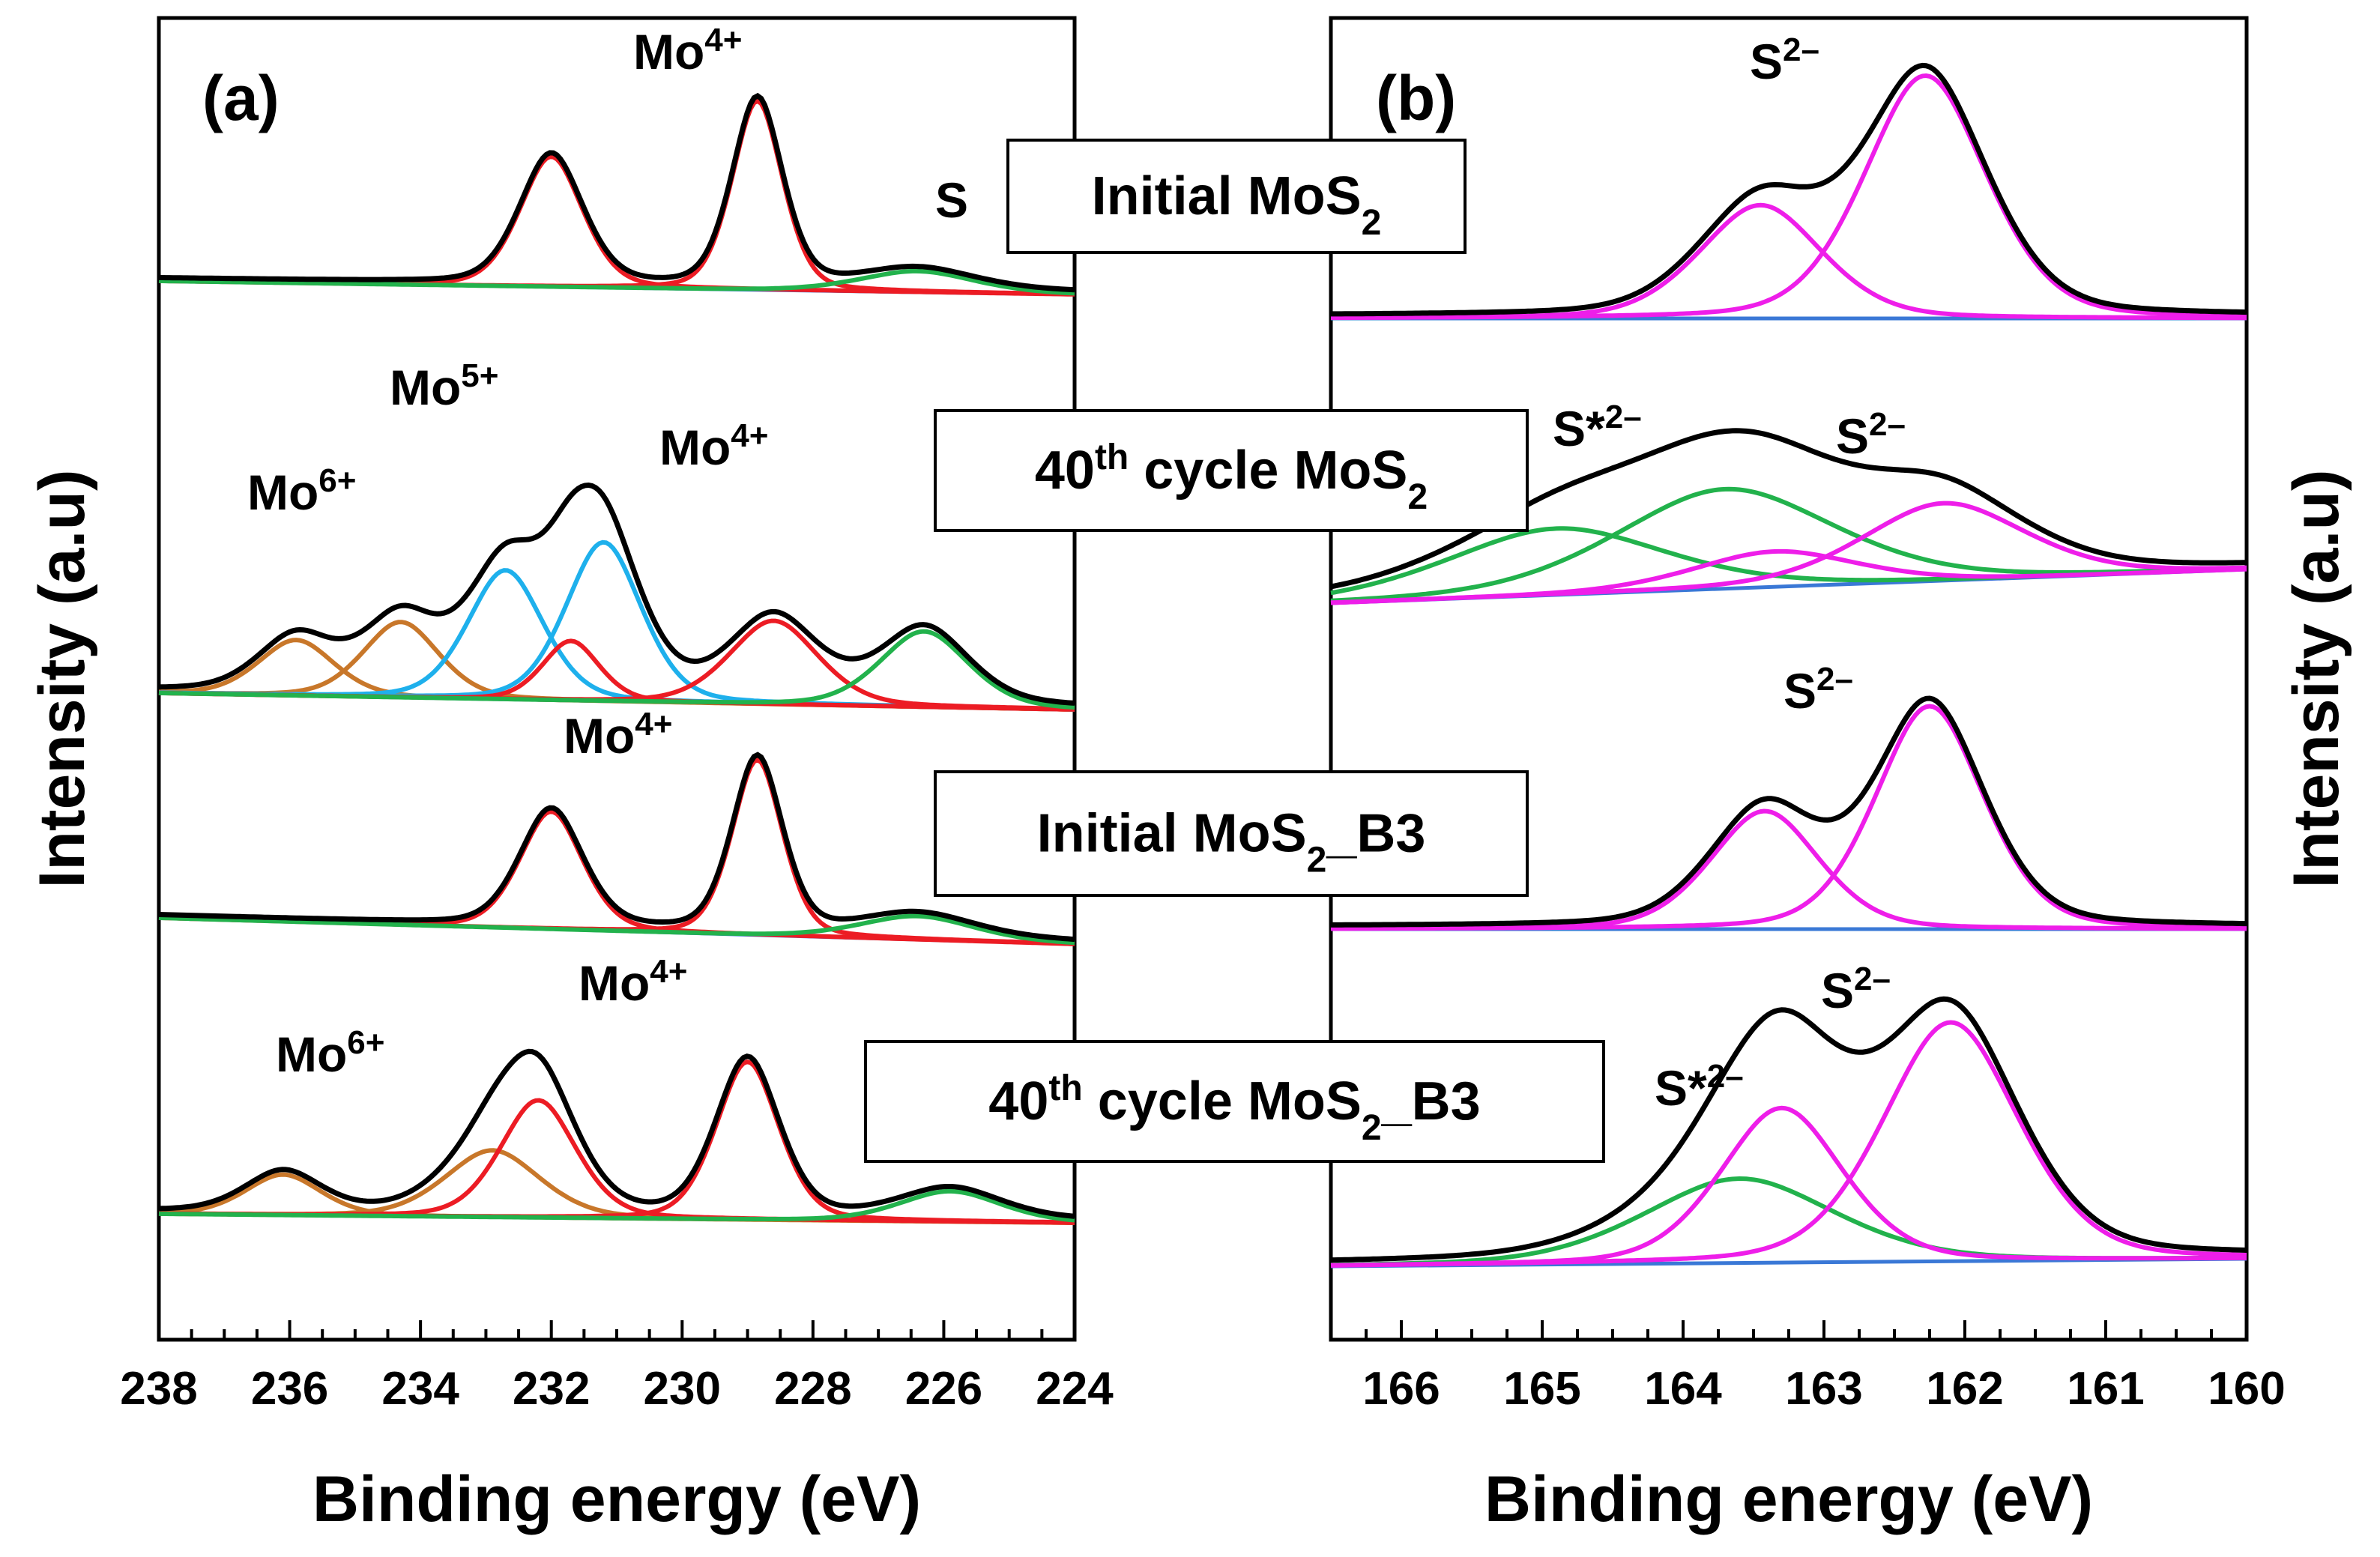  I want to click on sample-label-box-2: 40th cycle MoS2, so click(1231, 471).